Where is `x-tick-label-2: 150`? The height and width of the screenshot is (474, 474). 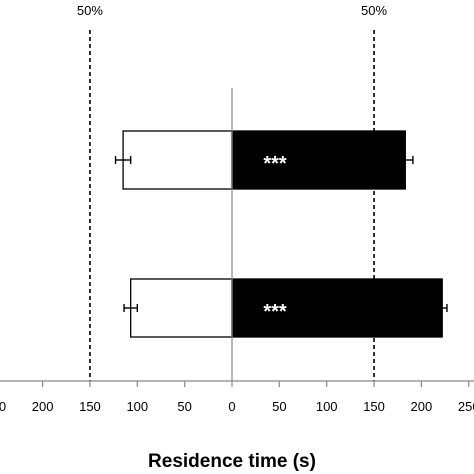
x-tick-label-2: 150 is located at coordinates (90, 406).